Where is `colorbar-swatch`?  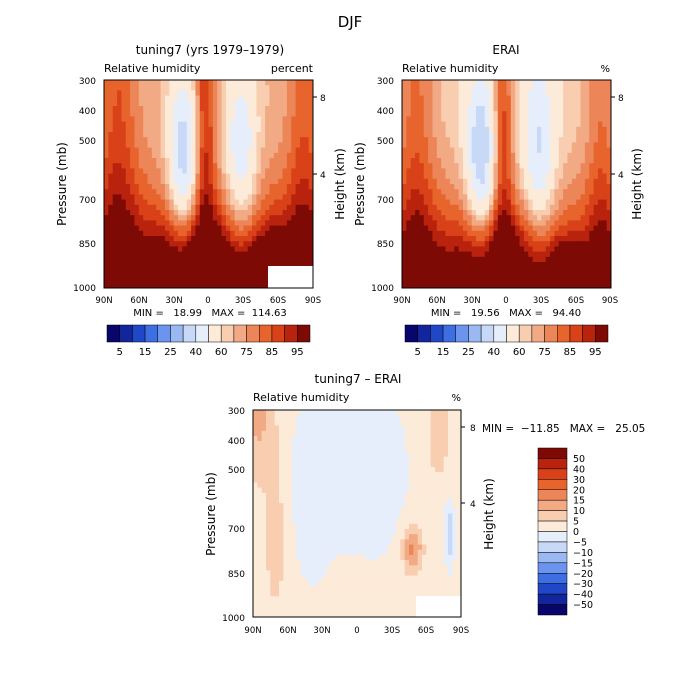 colorbar-swatch is located at coordinates (437, 333).